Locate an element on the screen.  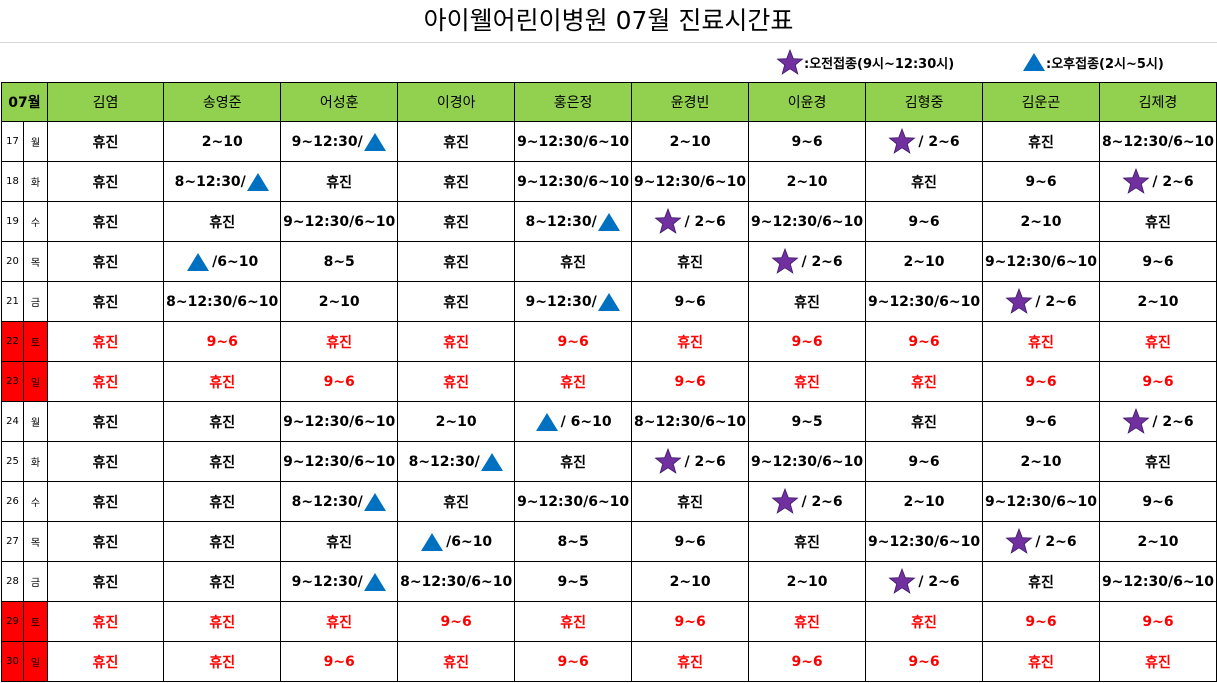
legend: :오전접종(9시~12:30시) :오후접종(2시~5시) is located at coordinates (608, 62).